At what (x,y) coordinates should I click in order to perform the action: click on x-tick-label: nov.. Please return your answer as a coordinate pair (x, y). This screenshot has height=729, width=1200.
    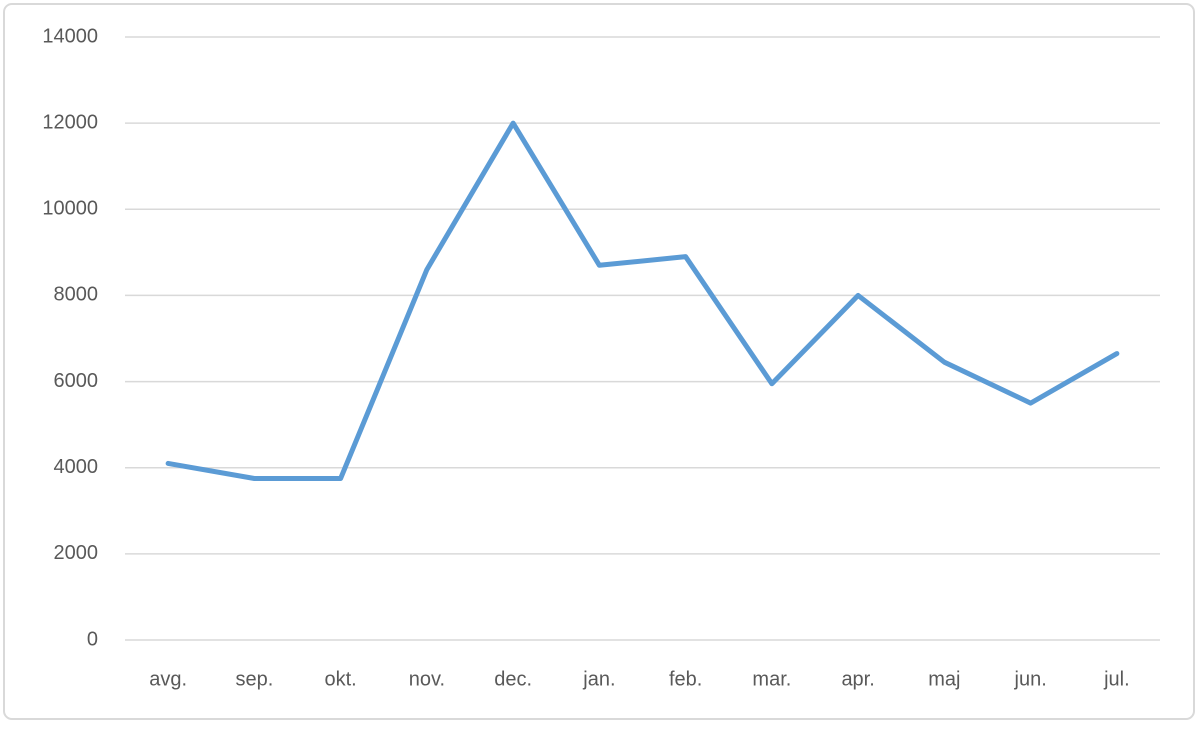
    Looking at the image, I should click on (427, 679).